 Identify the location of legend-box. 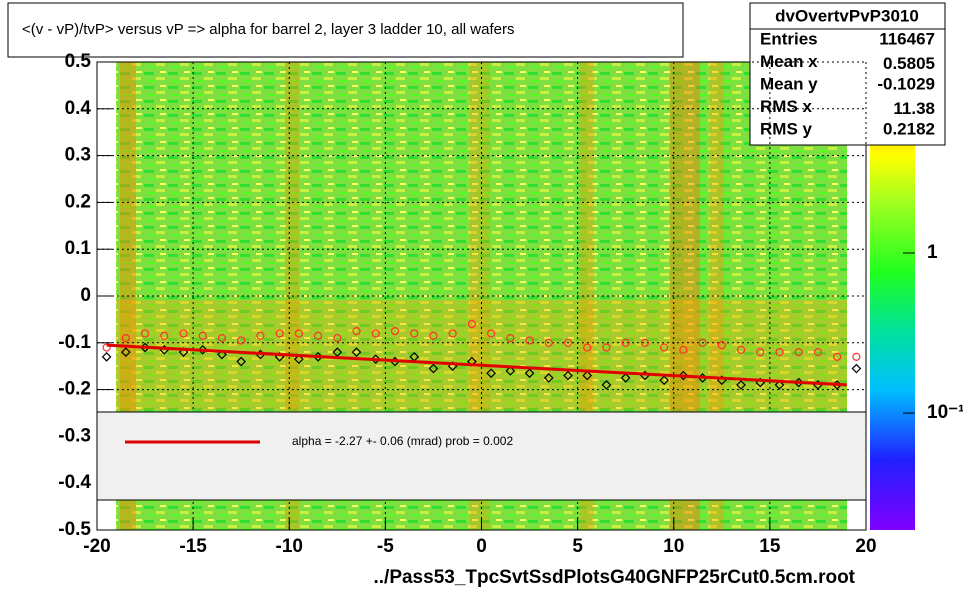
(481, 456).